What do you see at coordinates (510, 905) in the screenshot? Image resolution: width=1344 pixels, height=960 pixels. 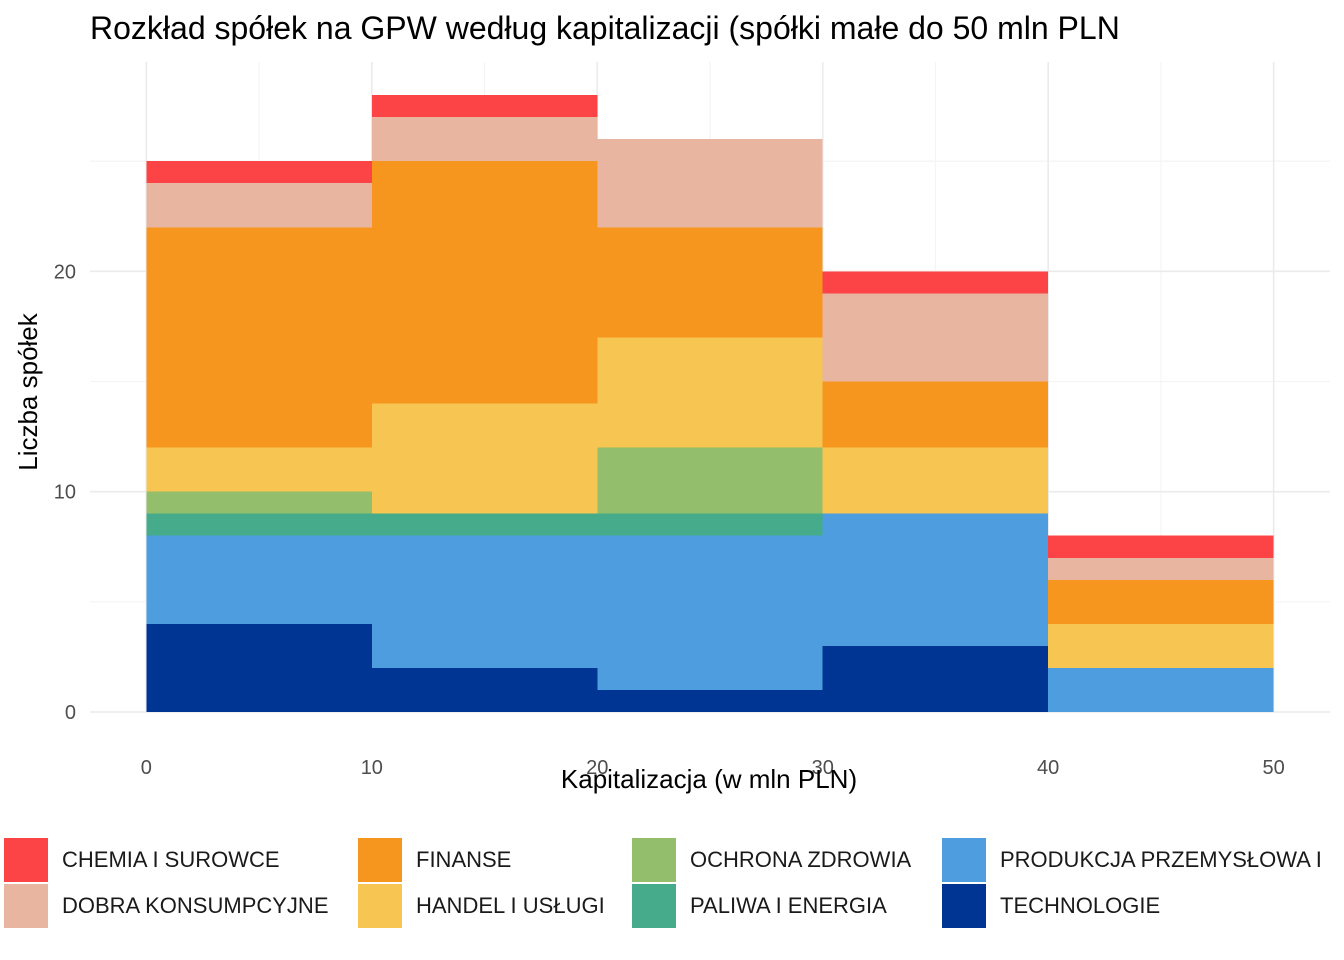 I see `legend-label: HANDEL I USŁUGI` at bounding box center [510, 905].